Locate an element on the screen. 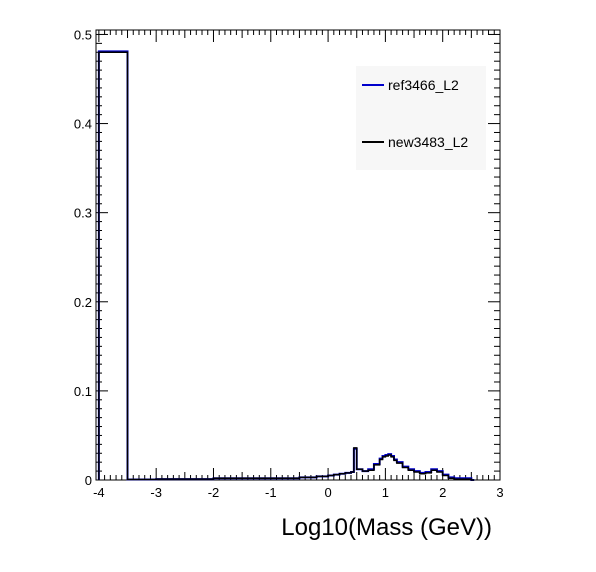 The width and height of the screenshot is (596, 572). x-tick-label: -3 is located at coordinates (156, 492).